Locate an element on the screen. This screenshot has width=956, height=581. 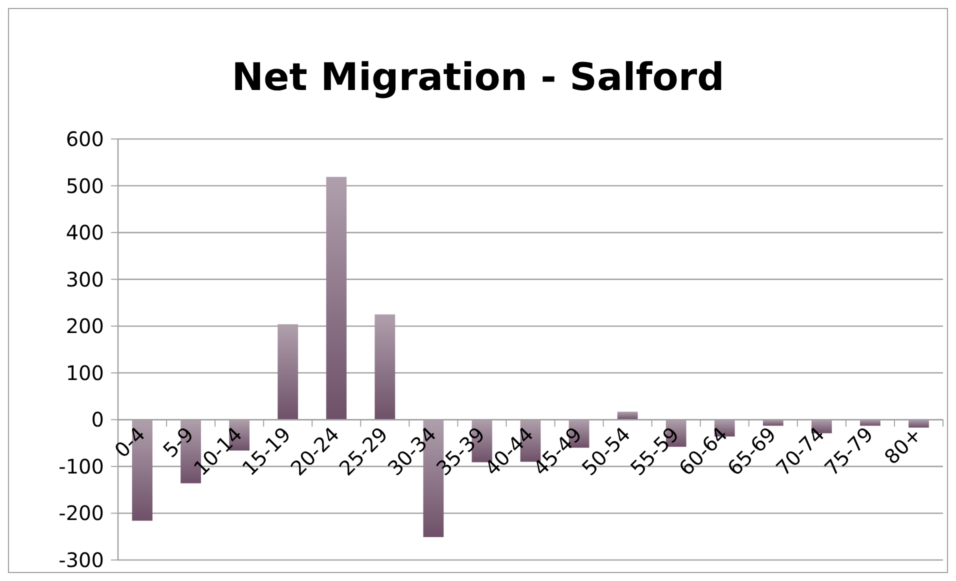
y-tick-label: 0 is located at coordinates (97, 420).